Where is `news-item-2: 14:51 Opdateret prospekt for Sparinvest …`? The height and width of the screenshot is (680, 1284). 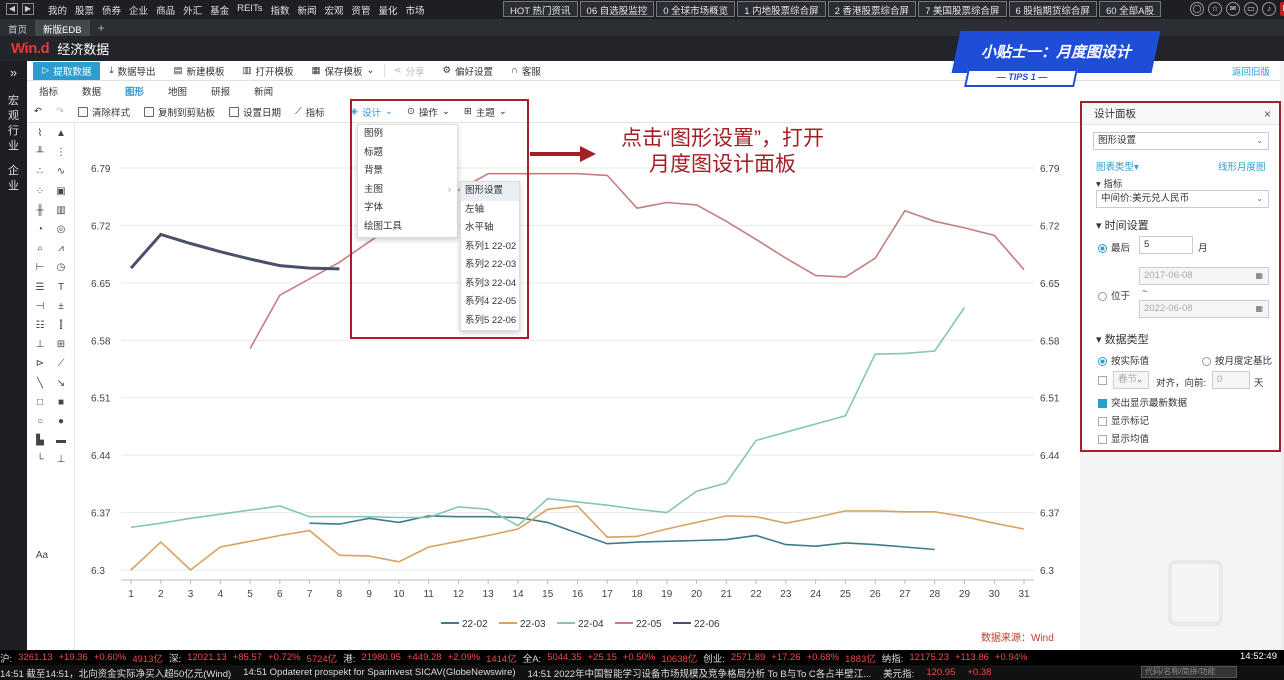
news-item-2: 14:51 Opdateret prospekt for Sparinvest … is located at coordinates (379, 672).